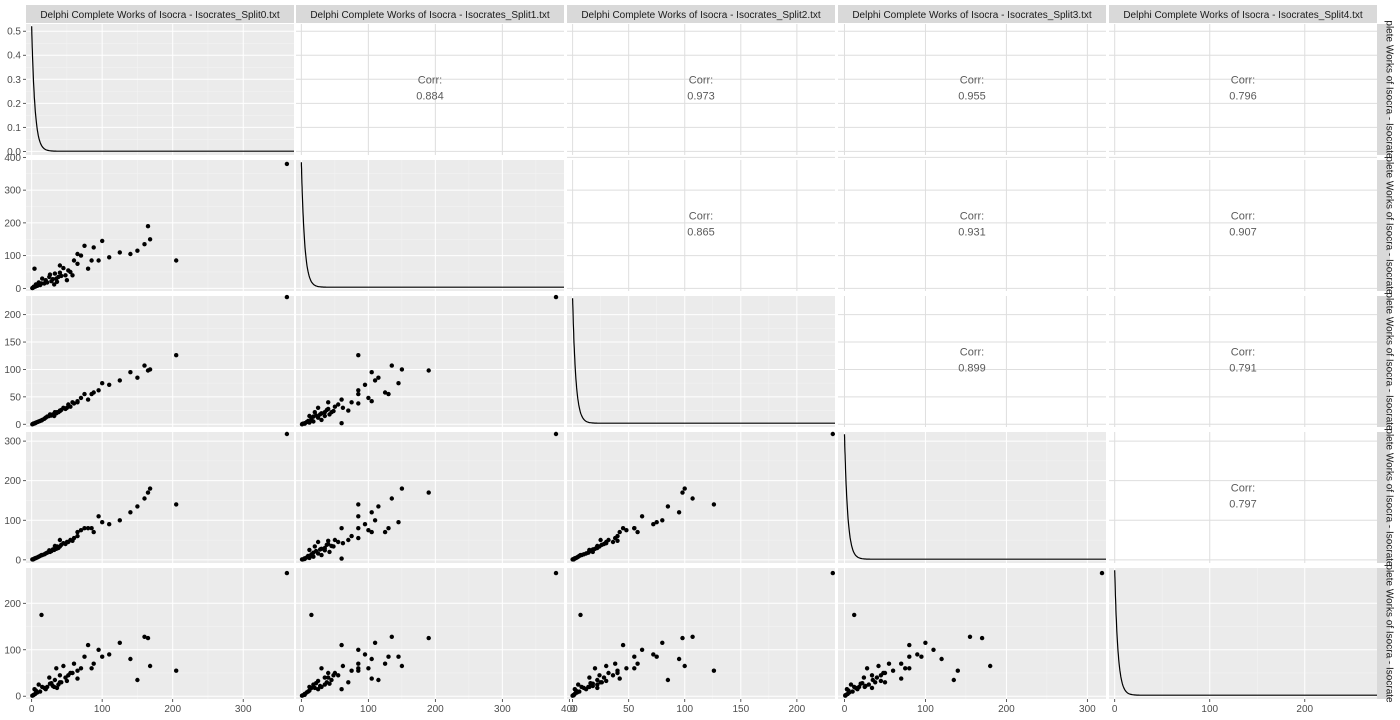 This screenshot has height=720, width=1400. Describe the element at coordinates (684, 709) in the screenshot. I see `x-tick-label: 100` at that location.